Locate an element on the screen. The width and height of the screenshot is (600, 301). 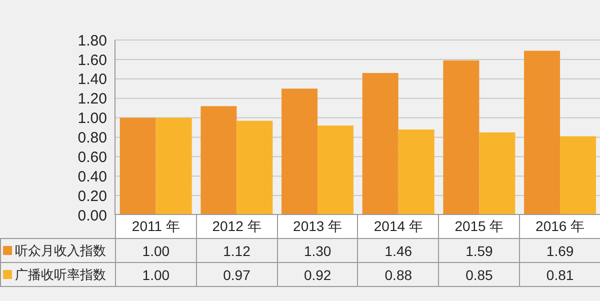
x-tick-label: 2013 年 is located at coordinates (317, 226).